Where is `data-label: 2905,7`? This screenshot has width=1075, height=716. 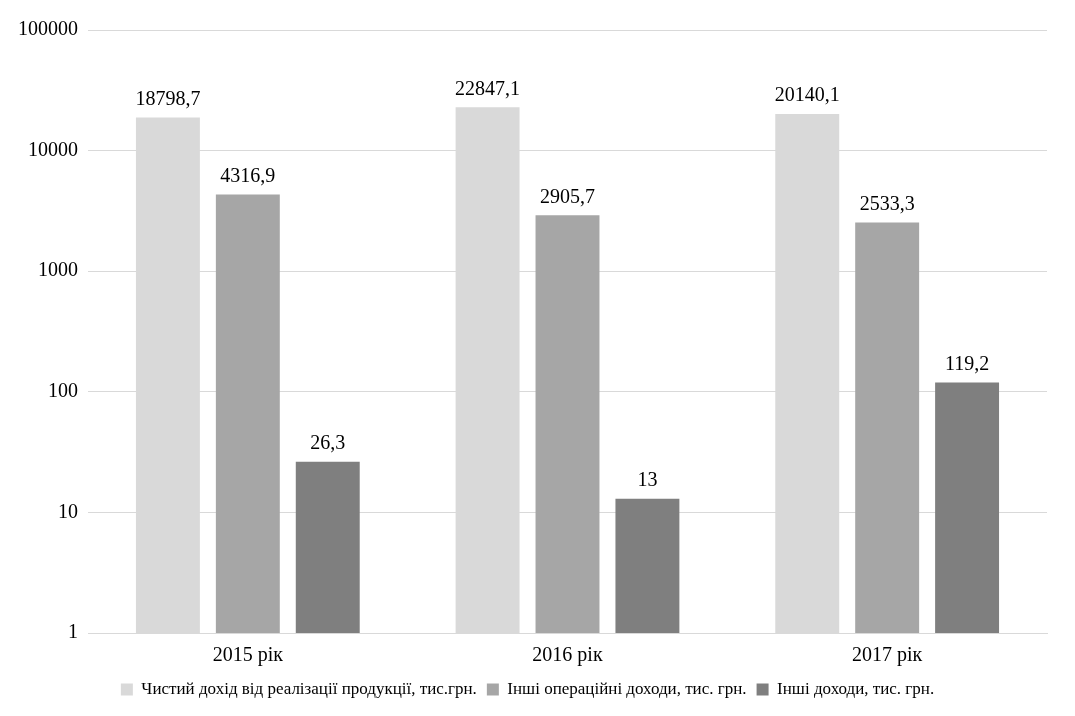
data-label: 2905,7 is located at coordinates (567, 195).